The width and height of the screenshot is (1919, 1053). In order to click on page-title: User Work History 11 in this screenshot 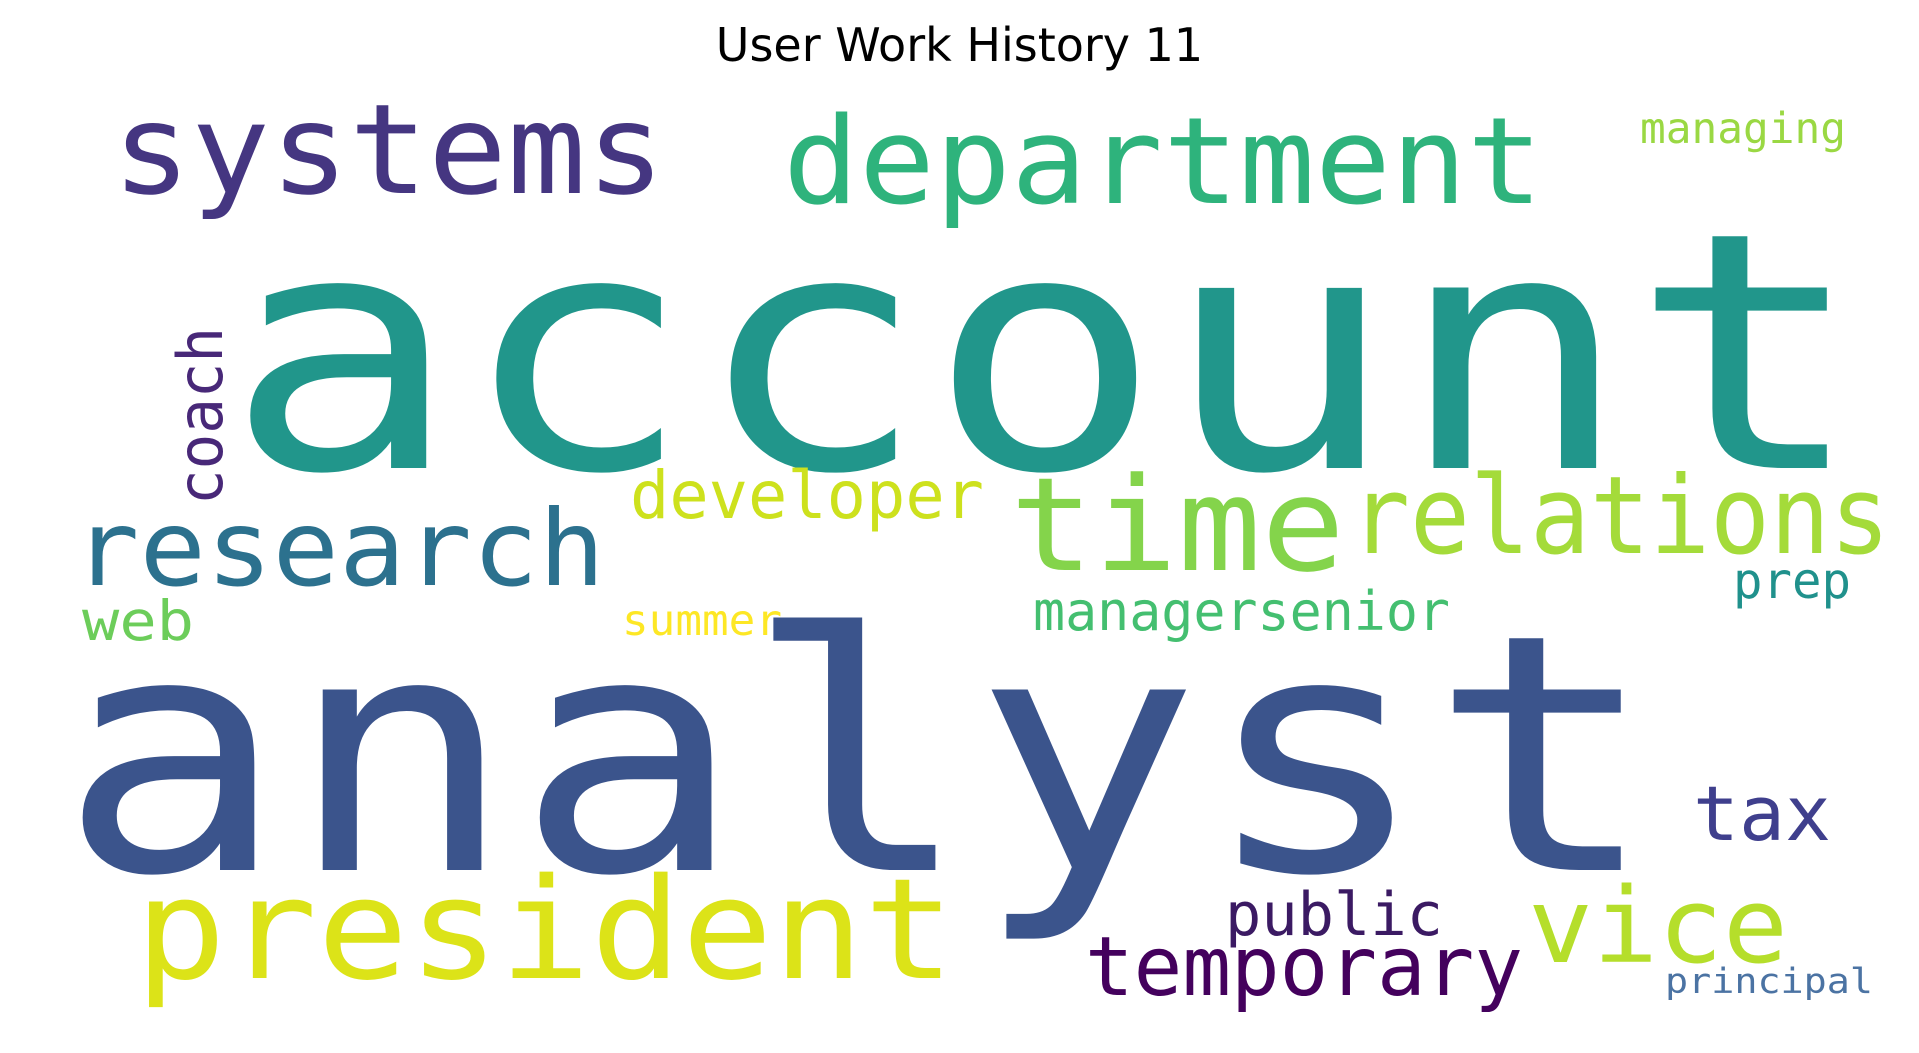, I will do `click(959, 45)`.